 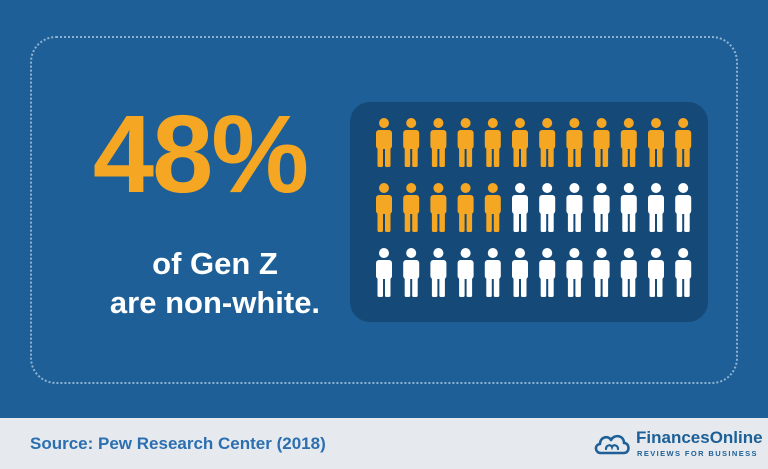 I want to click on cloud-logo-icon, so click(x=612, y=444).